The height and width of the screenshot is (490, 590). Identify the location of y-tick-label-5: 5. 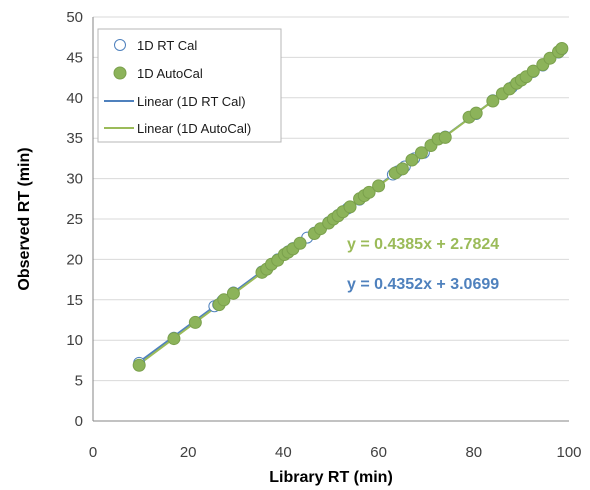
(79, 381).